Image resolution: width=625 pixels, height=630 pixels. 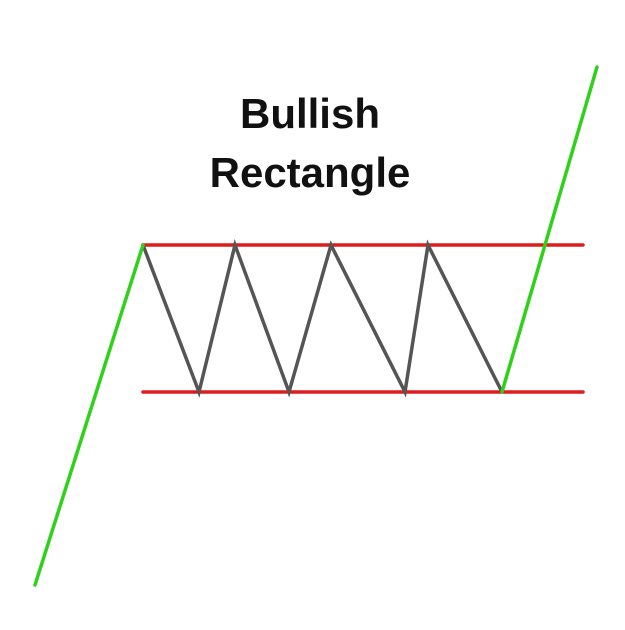 I want to click on title-line-2: Rectangle, so click(x=310, y=172).